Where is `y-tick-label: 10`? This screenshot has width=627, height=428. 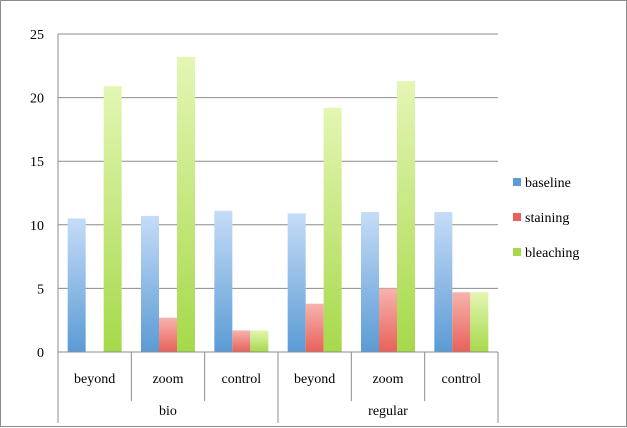
y-tick-label: 10 is located at coordinates (37, 226).